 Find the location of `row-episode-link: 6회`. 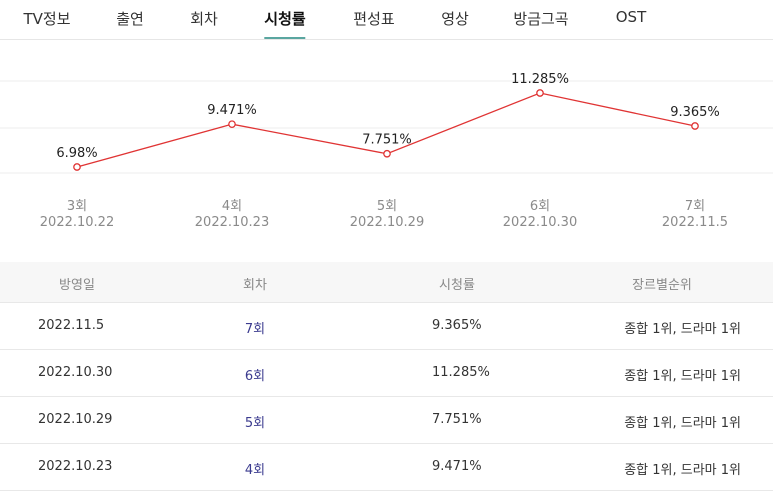

row-episode-link: 6회 is located at coordinates (255, 376).